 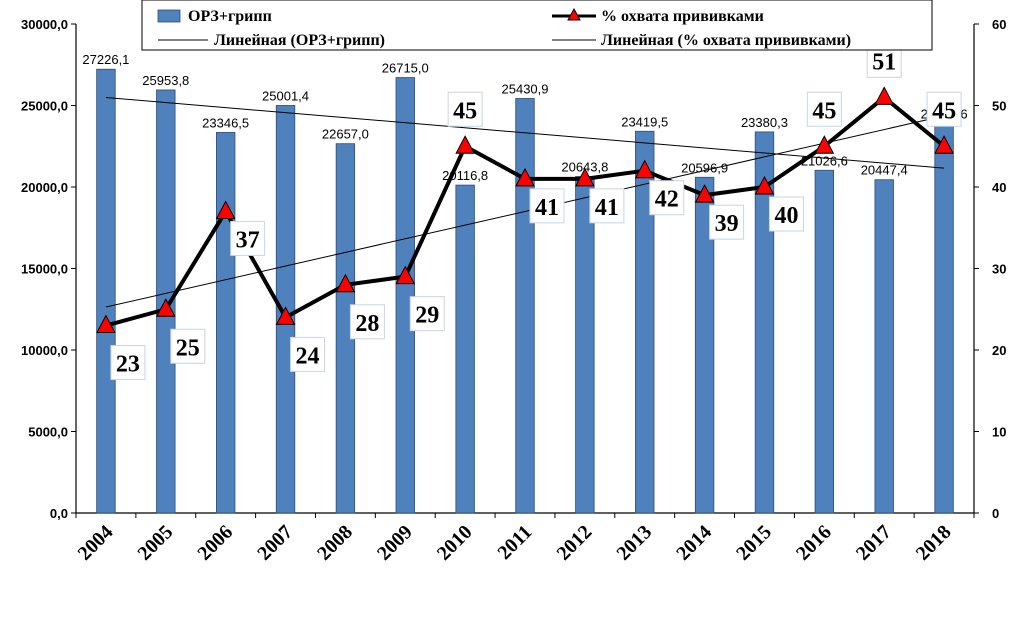 What do you see at coordinates (884, 346) in the screenshot?
I see `bar-2017` at bounding box center [884, 346].